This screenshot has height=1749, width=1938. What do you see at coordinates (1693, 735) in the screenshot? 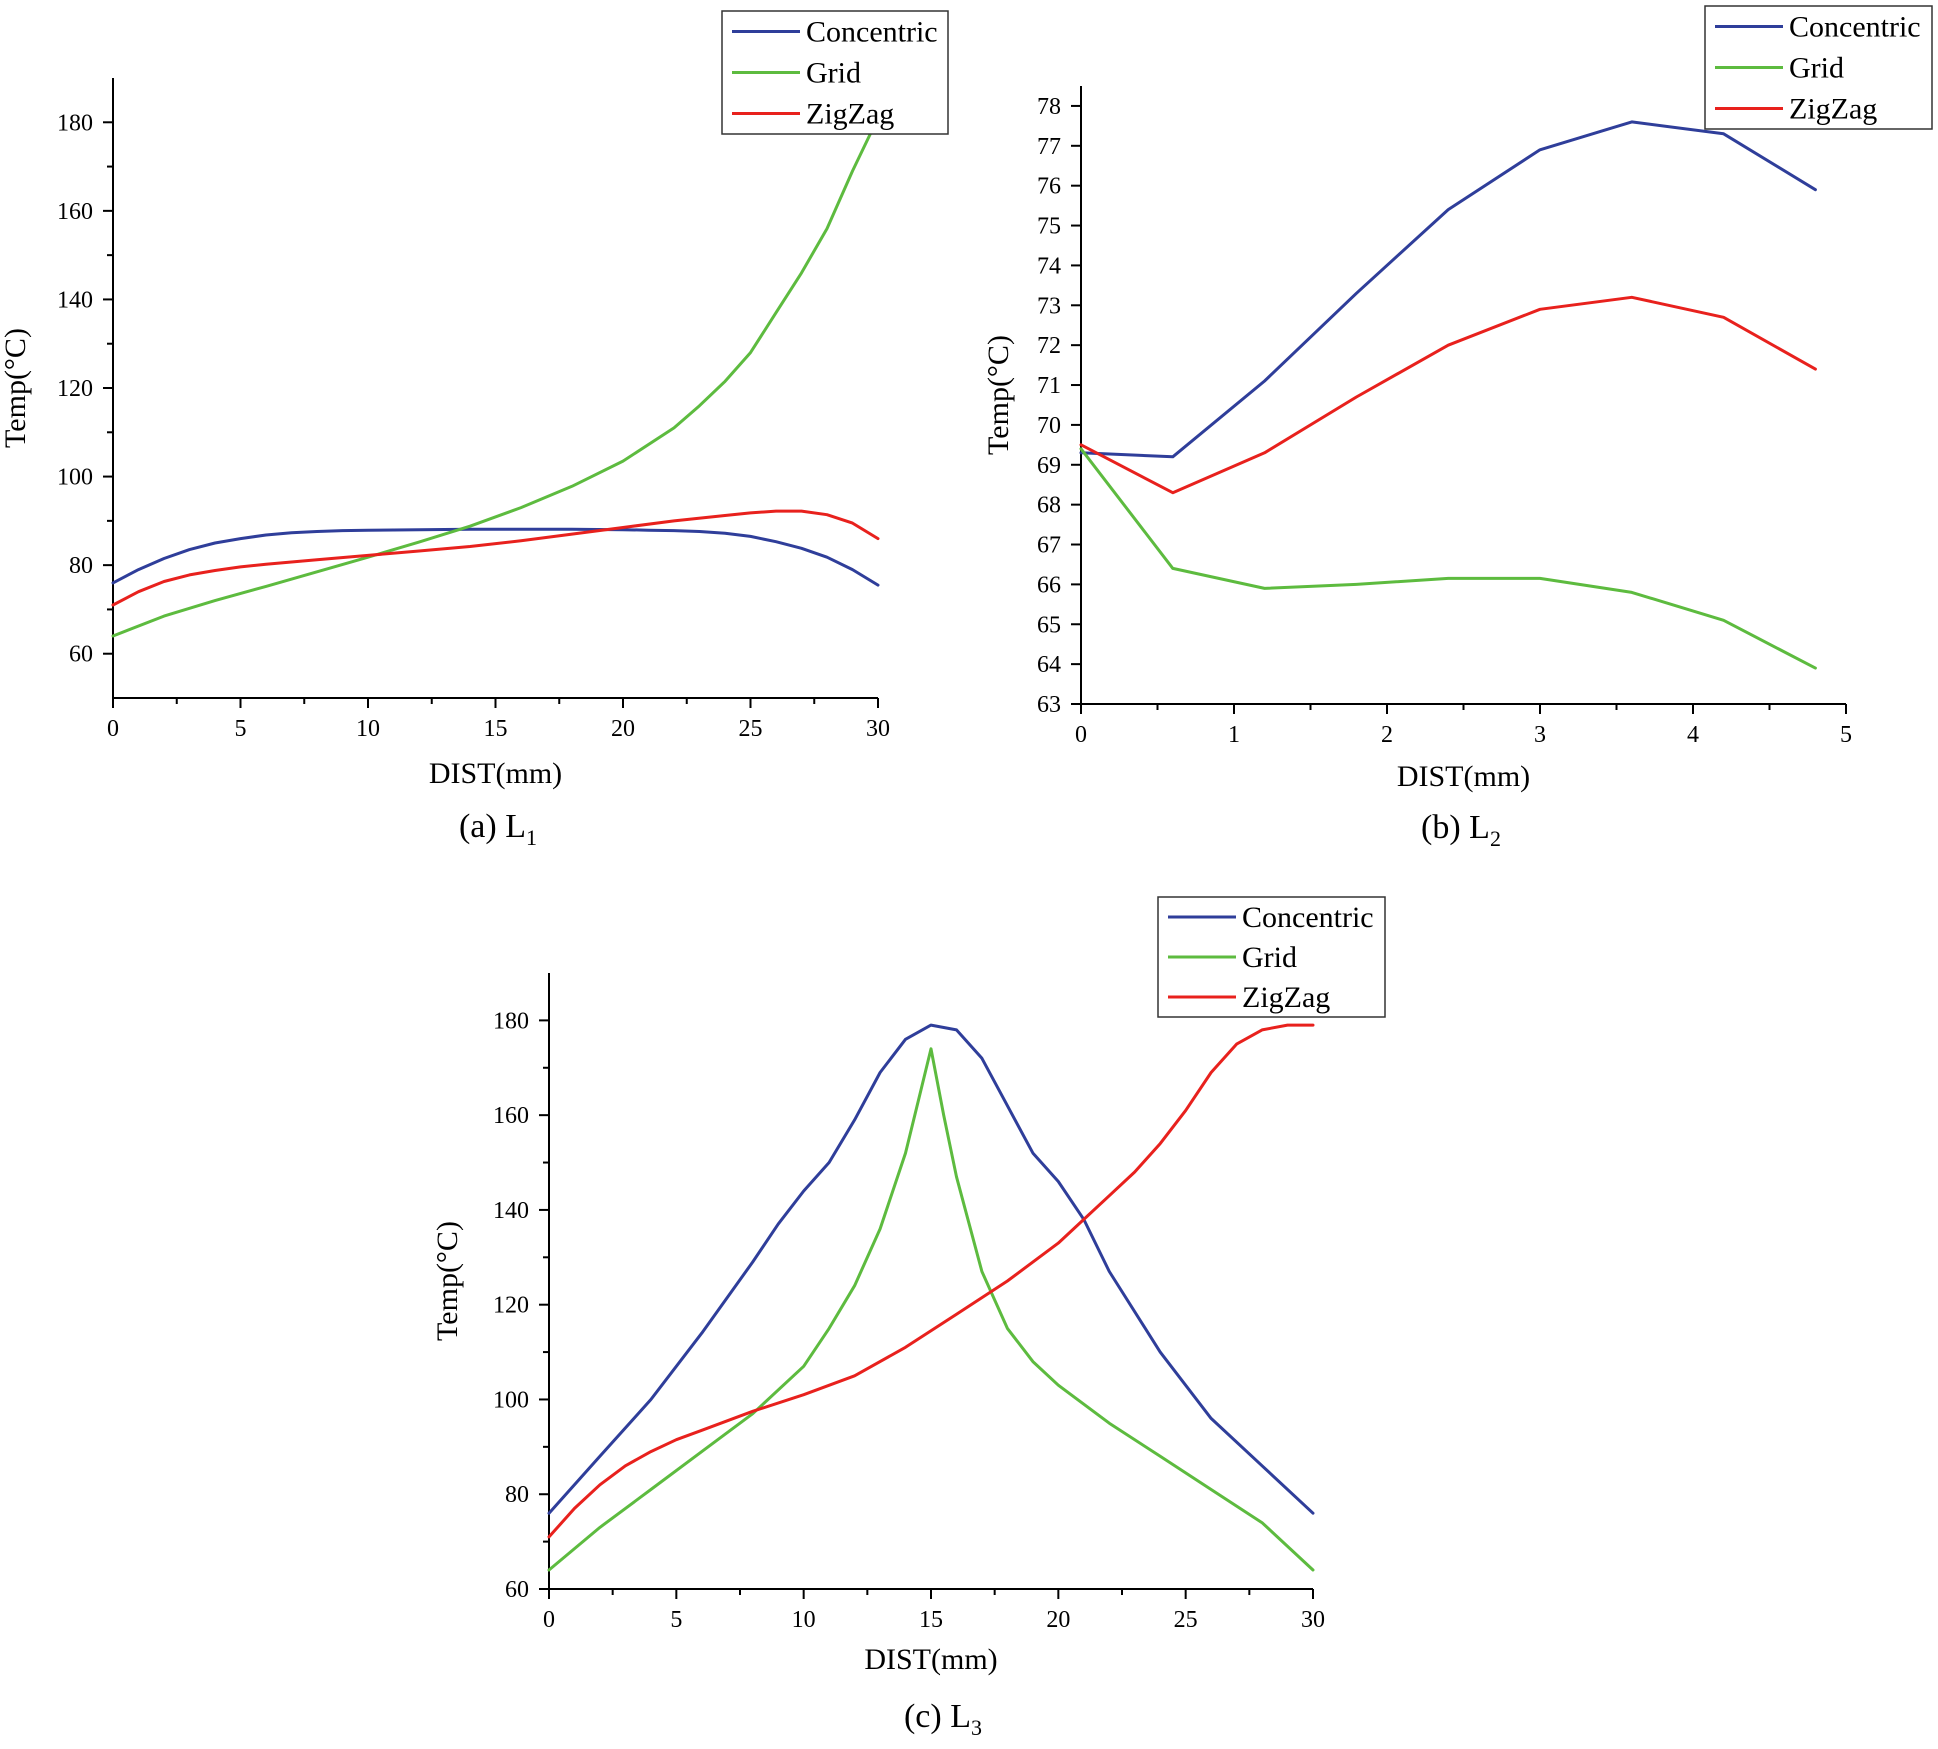
I see `x-tick-label: 4` at bounding box center [1693, 735].